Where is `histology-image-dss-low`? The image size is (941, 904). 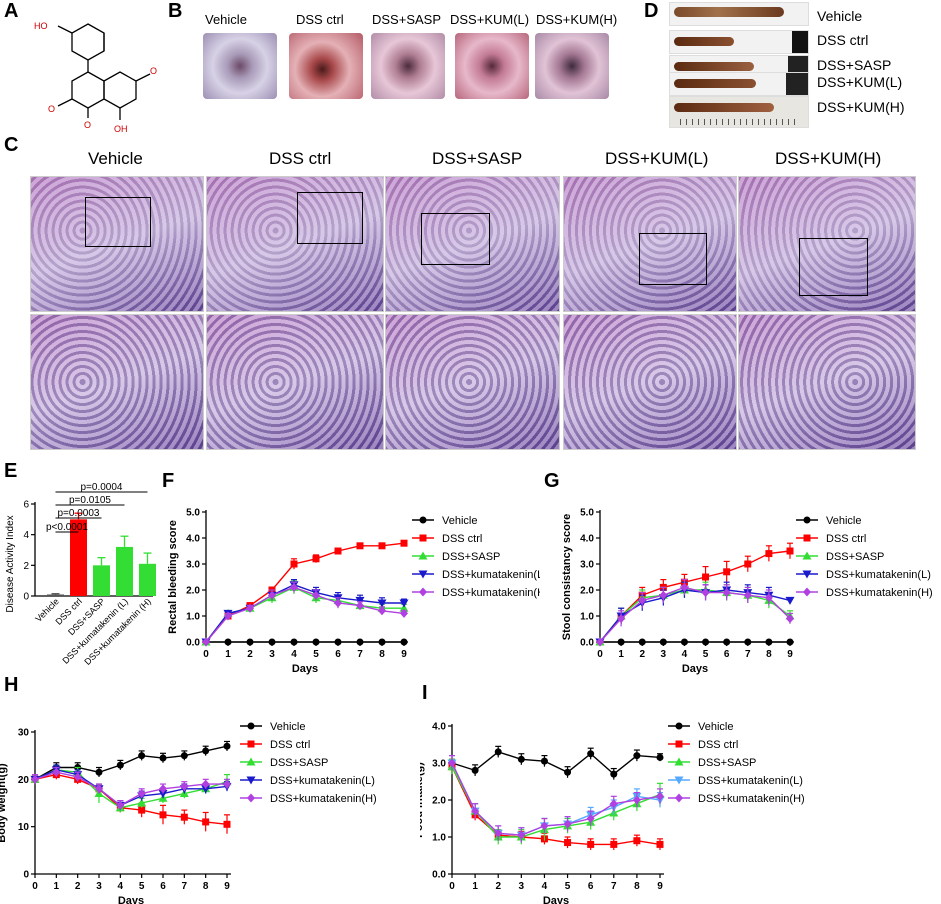
histology-image-dss-low is located at coordinates (295, 244).